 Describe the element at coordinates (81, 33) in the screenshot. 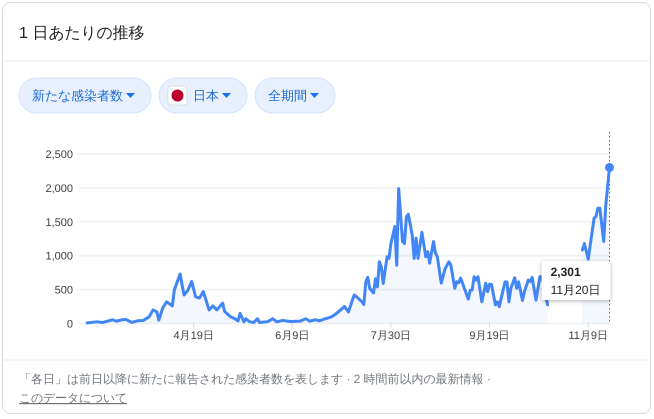

I see `chart-title: 1 日あたりの推移` at that location.